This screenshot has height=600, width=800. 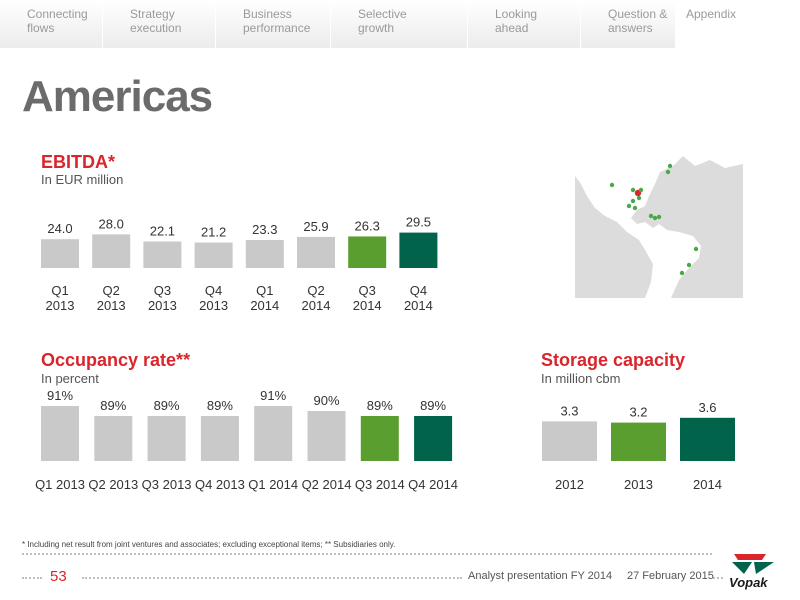 I want to click on ebitda-category-label: Q1 2014, so click(x=264, y=298).